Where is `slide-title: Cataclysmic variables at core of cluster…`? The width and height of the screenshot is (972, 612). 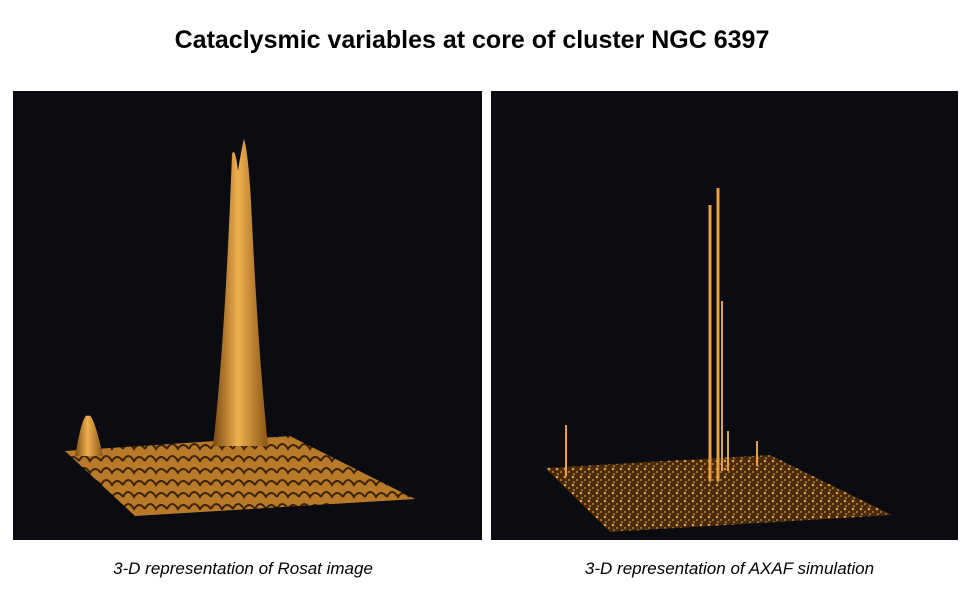
slide-title: Cataclysmic variables at core of cluster… is located at coordinates (472, 40).